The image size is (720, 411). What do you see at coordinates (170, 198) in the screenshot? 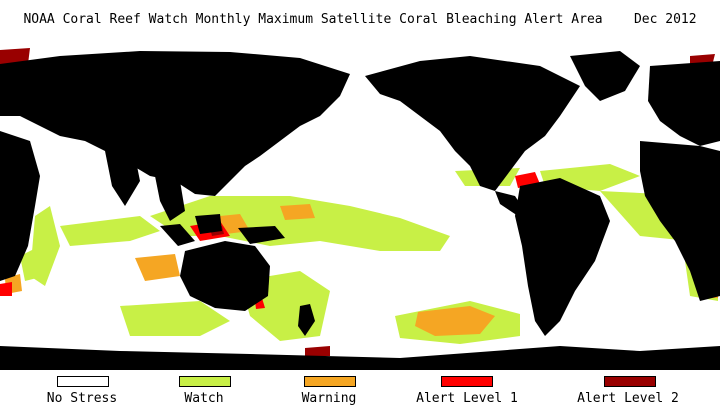
I see `southeast-asia` at bounding box center [170, 198].